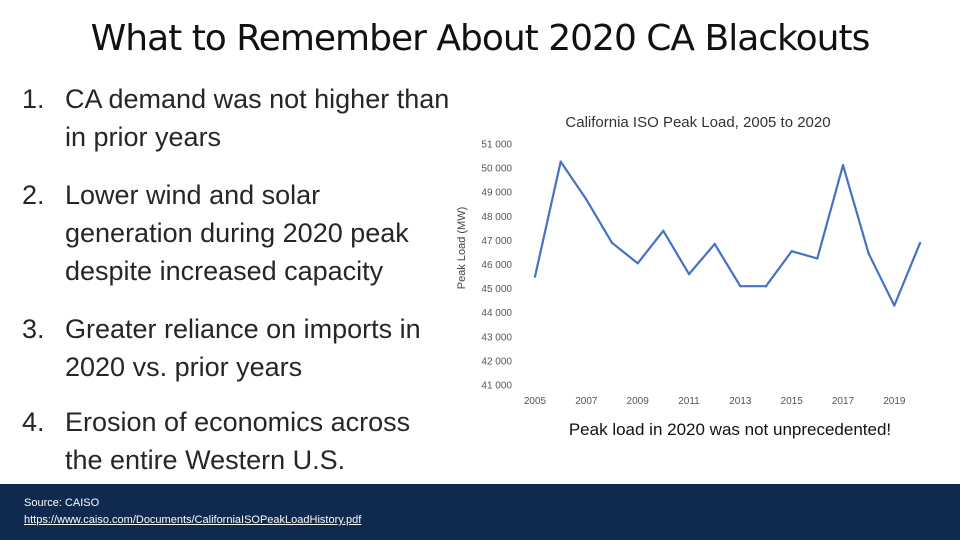 This screenshot has height=540, width=960. What do you see at coordinates (496, 313) in the screenshot?
I see `y-tick-label: 44 000` at bounding box center [496, 313].